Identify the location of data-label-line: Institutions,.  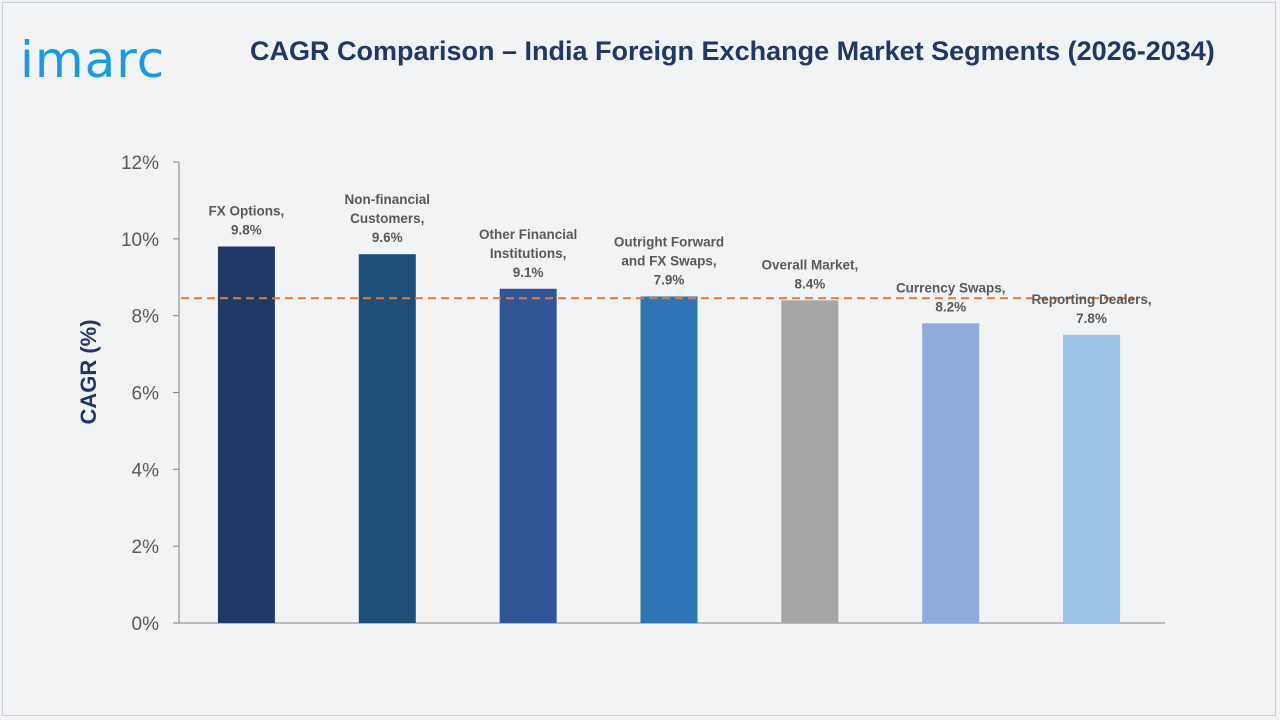
(528, 253).